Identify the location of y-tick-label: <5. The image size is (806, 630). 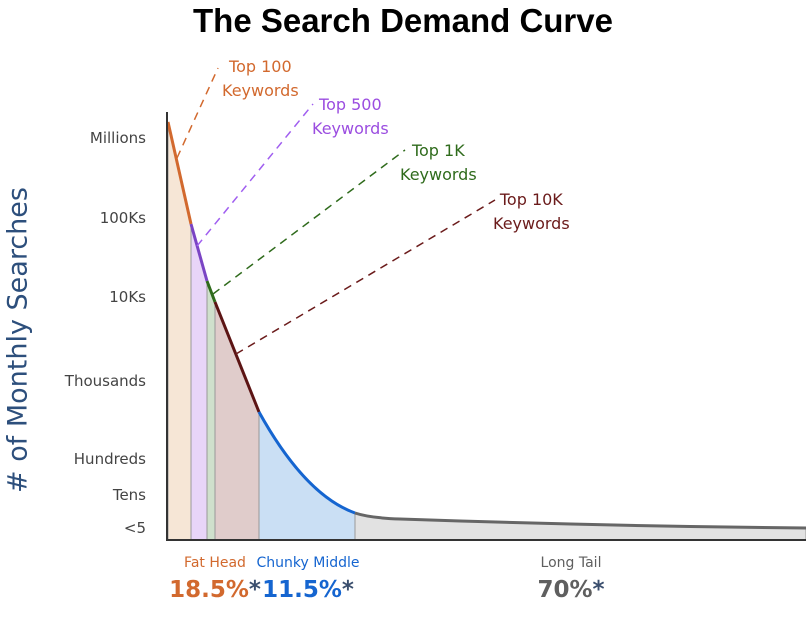
(134, 528).